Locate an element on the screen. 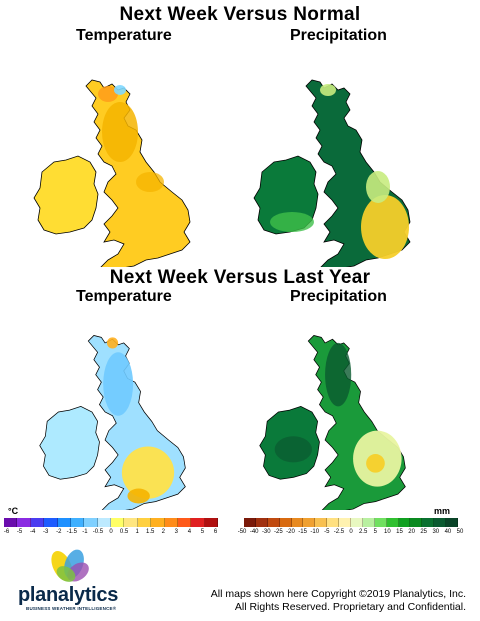  temperature-tick-label: -4 is located at coordinates (32, 532).